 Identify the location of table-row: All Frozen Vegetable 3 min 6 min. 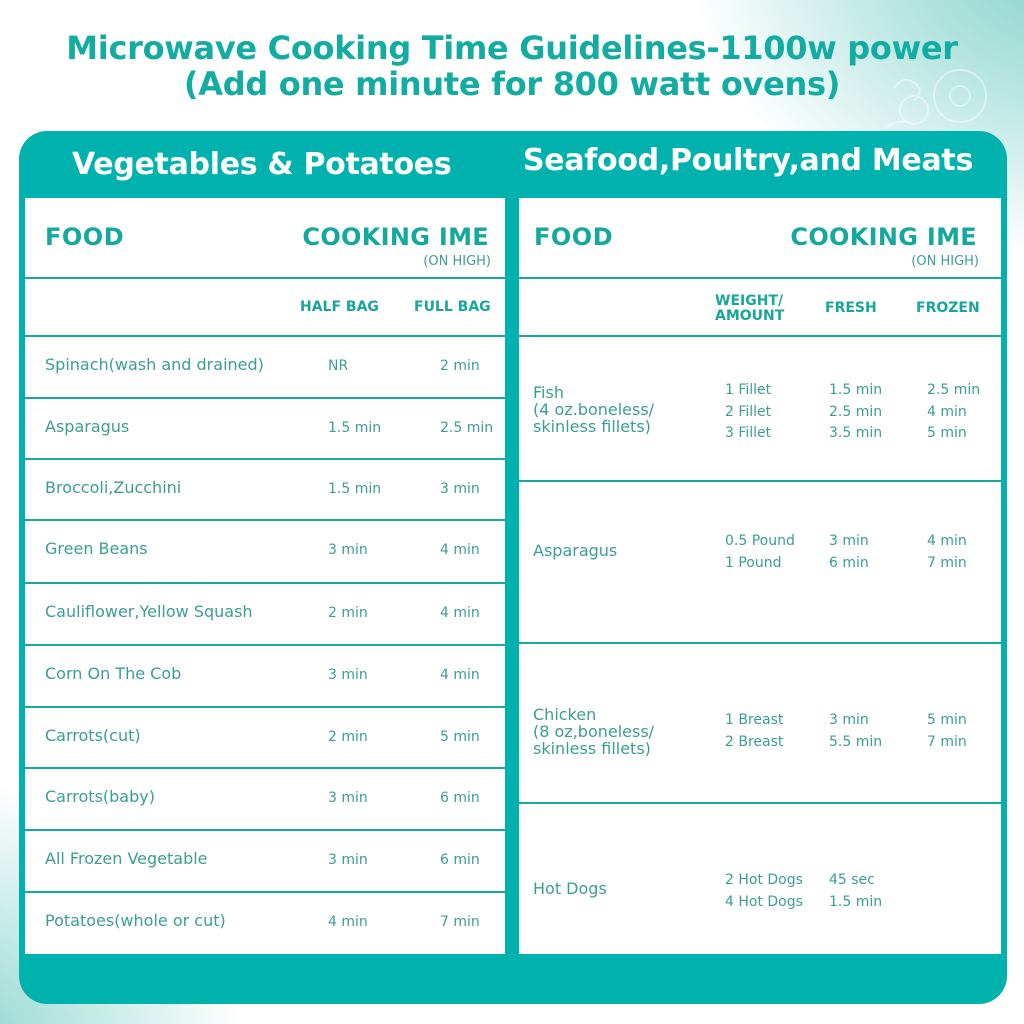
(265, 862).